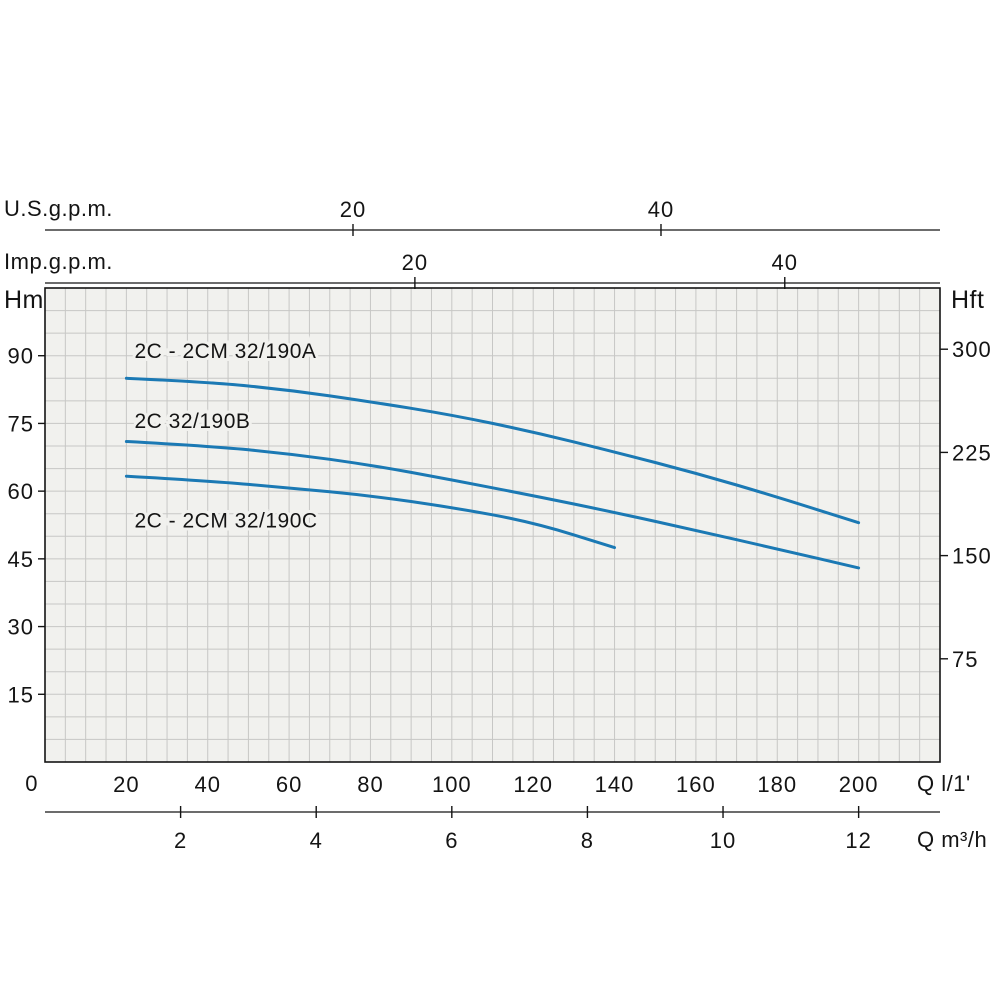 The image size is (1000, 1000). I want to click on head-m-tick-label: 90, so click(21, 356).